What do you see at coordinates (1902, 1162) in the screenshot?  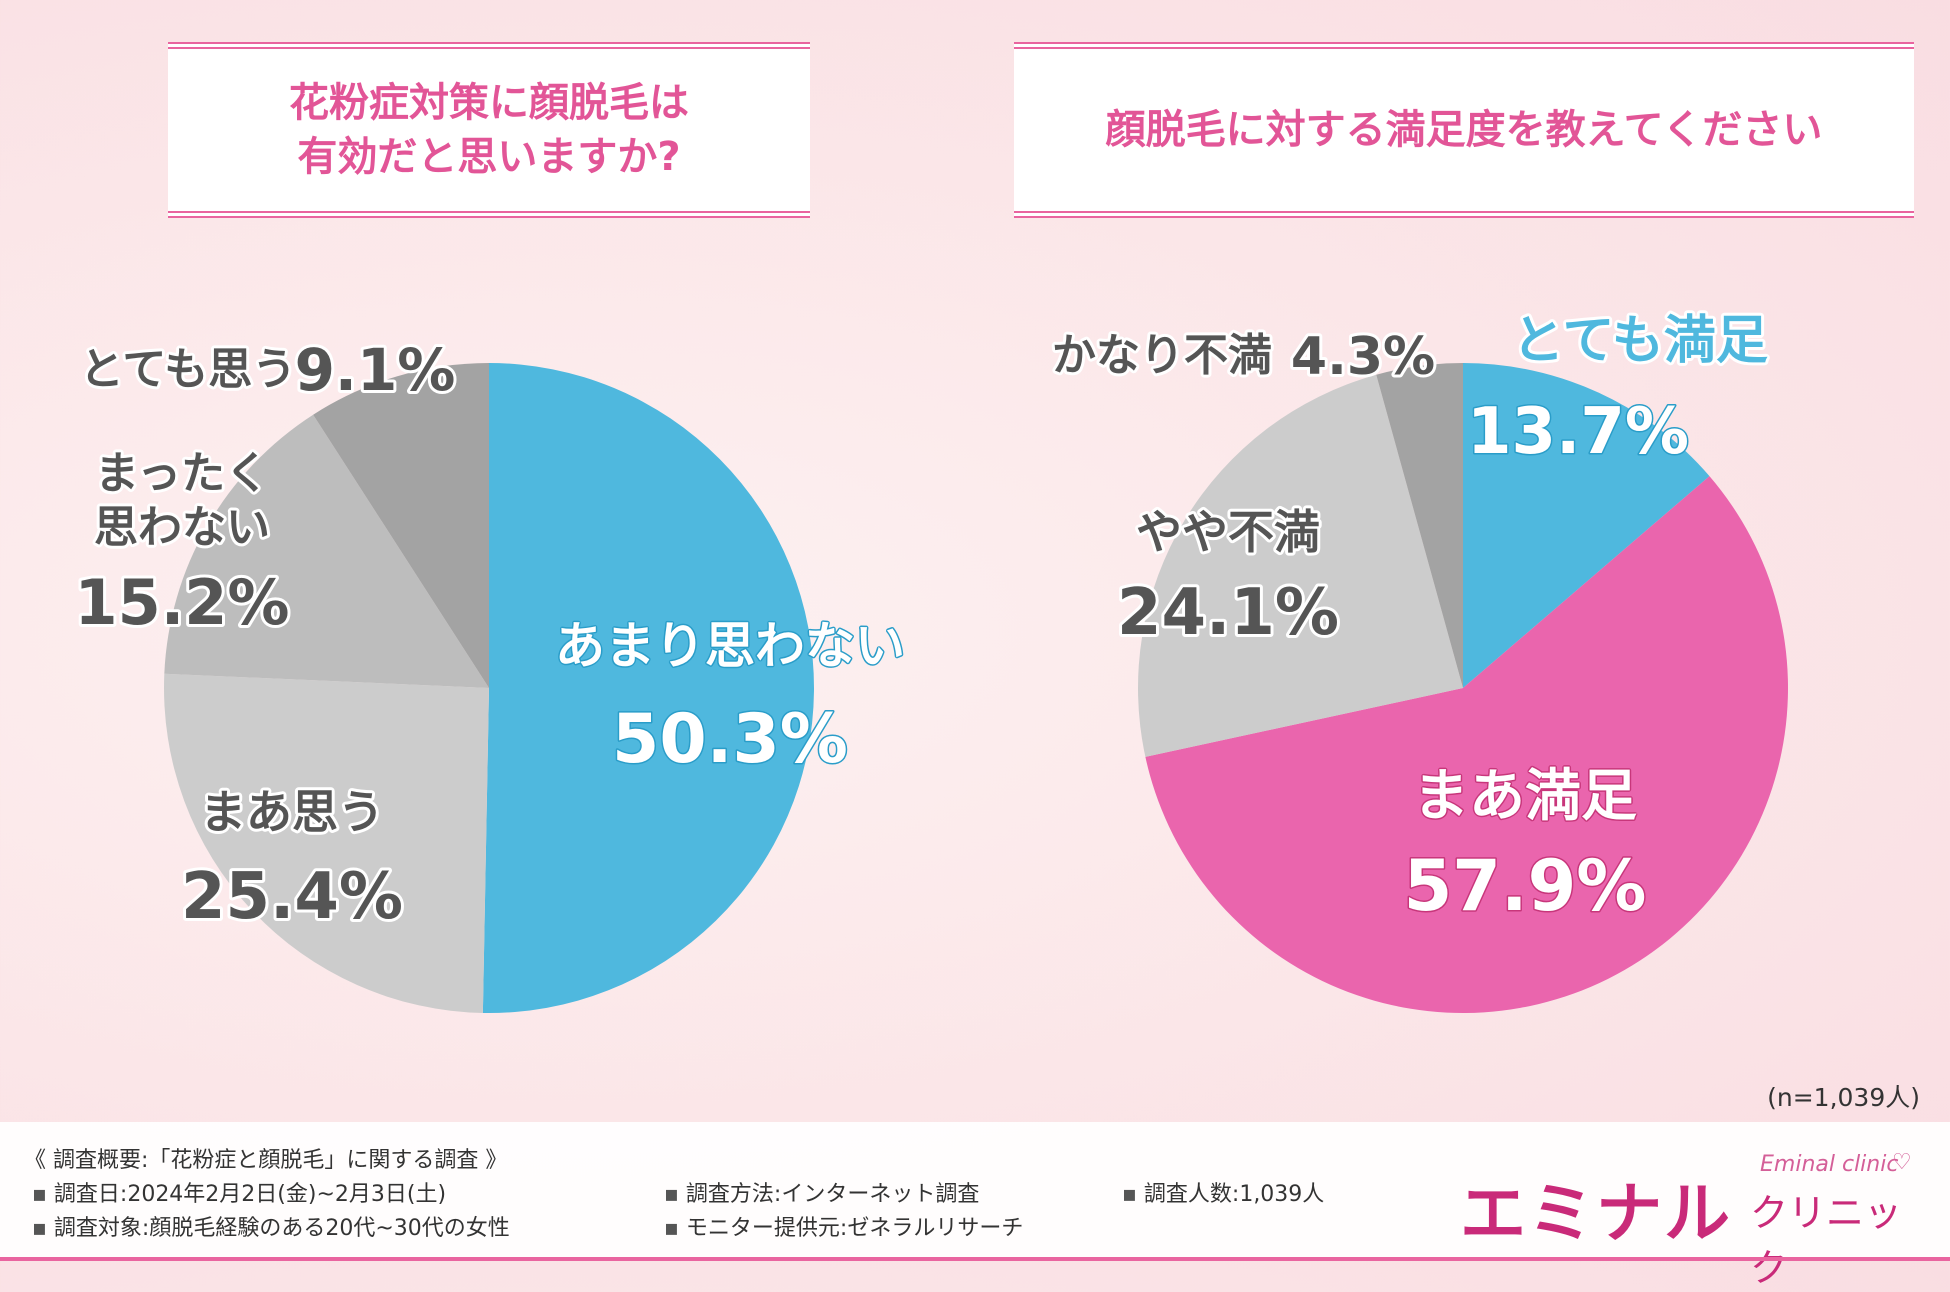 I see `heart-icon: ♡` at bounding box center [1902, 1162].